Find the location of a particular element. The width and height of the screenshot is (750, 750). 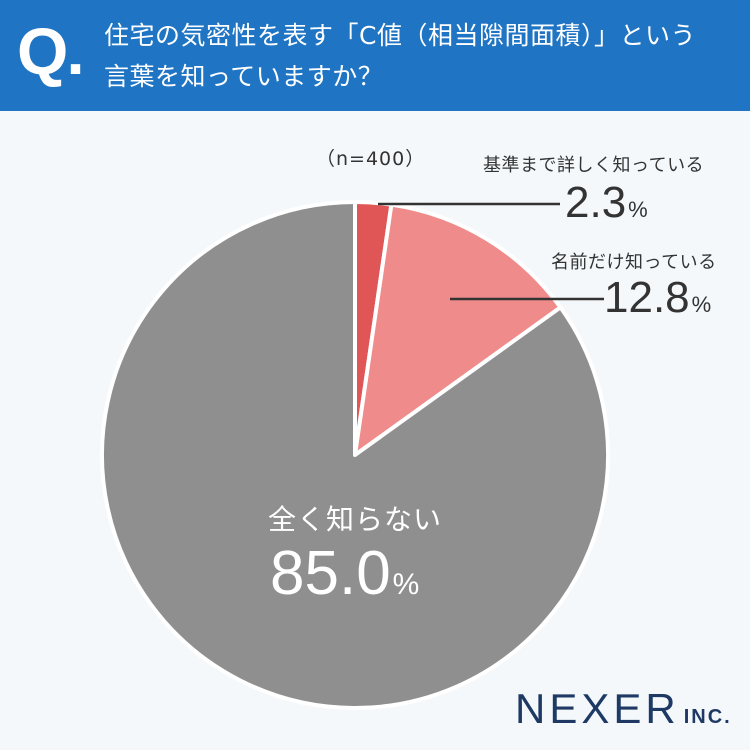

nexer-logo: NEXER INC. is located at coordinates (623, 709).